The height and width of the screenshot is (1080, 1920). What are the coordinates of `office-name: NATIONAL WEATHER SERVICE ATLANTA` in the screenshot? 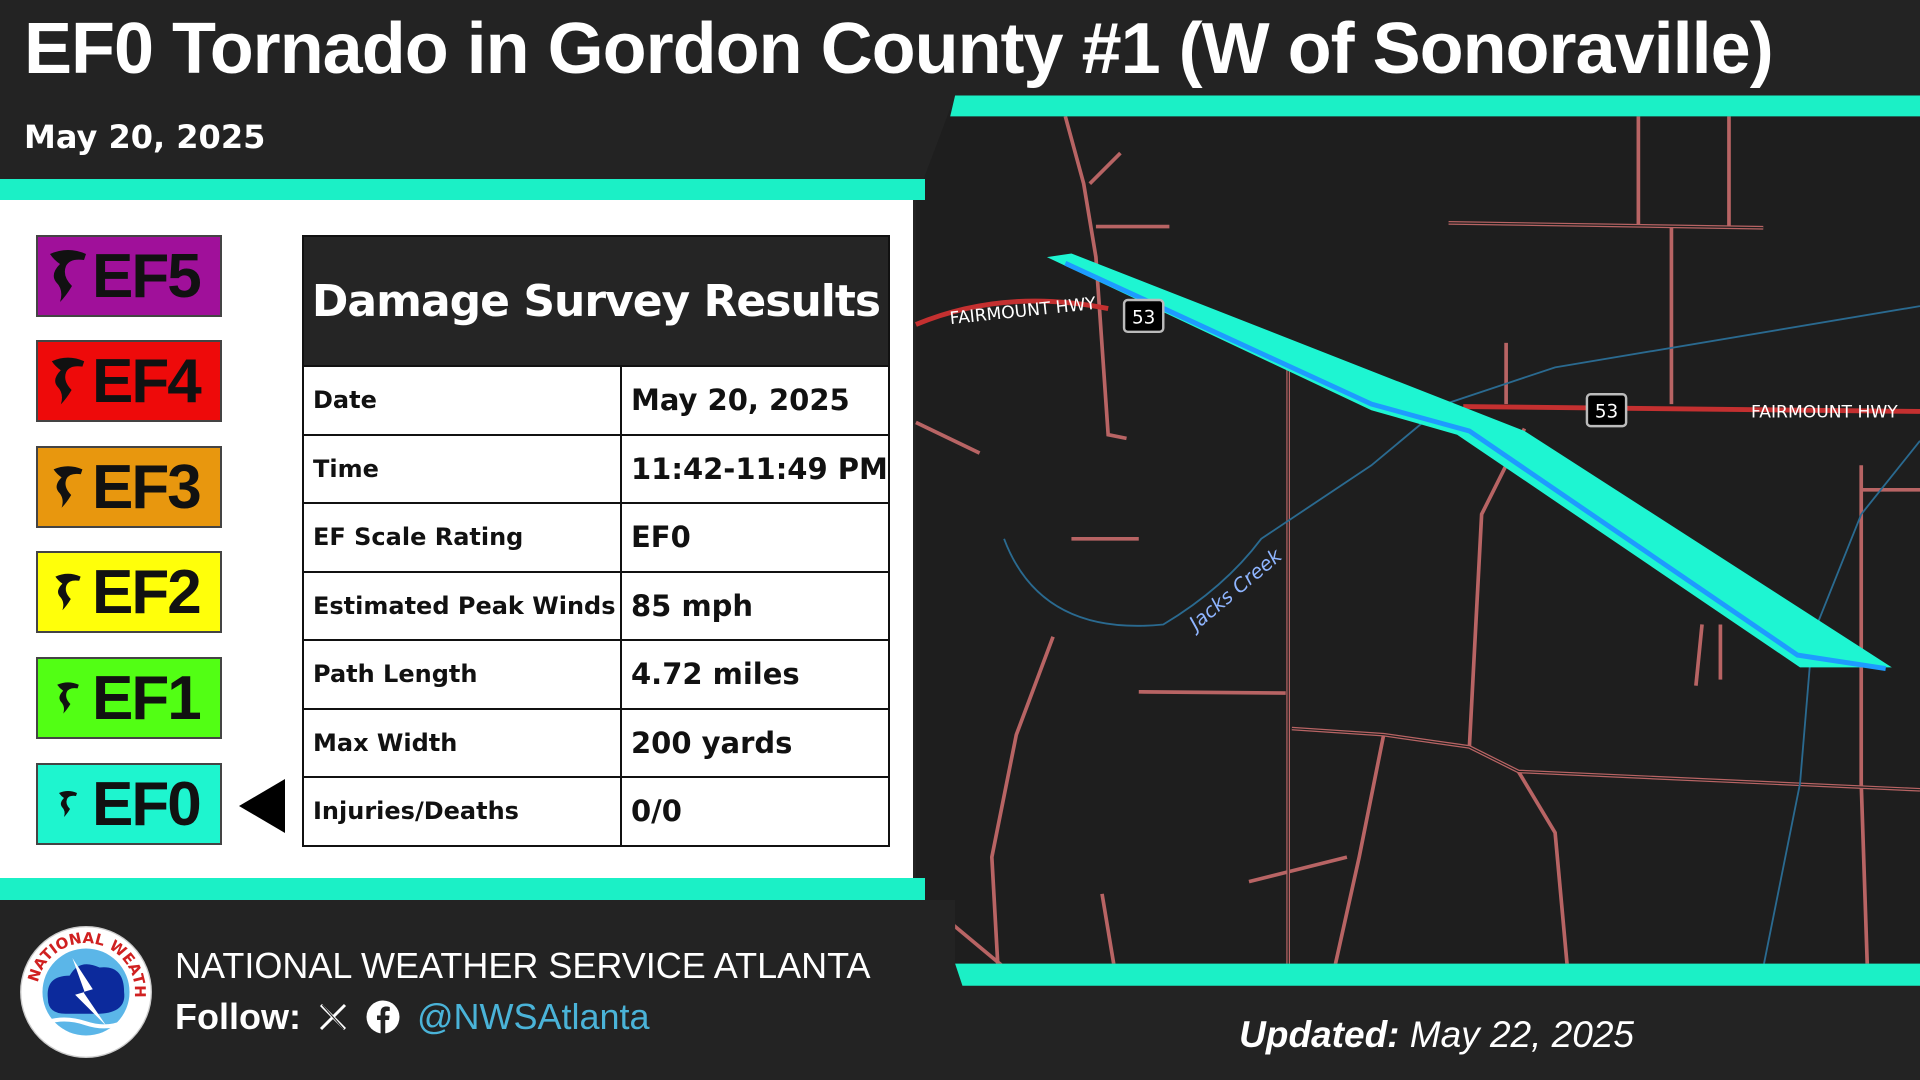 It's located at (523, 965).